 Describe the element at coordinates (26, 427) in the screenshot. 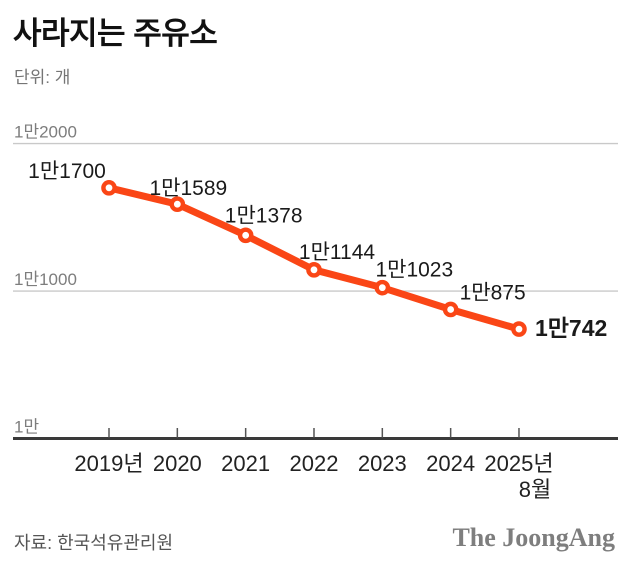

I see `y-tick-label: 1만` at that location.